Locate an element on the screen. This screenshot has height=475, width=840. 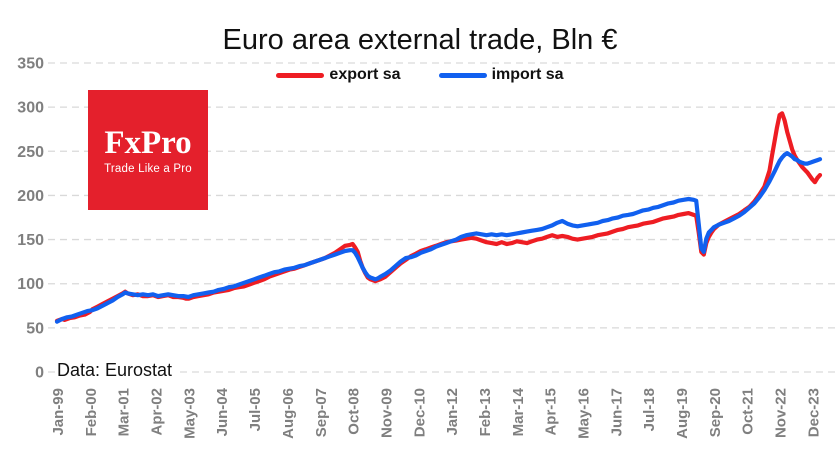
y-axis-label: 300 is located at coordinates (30, 108).